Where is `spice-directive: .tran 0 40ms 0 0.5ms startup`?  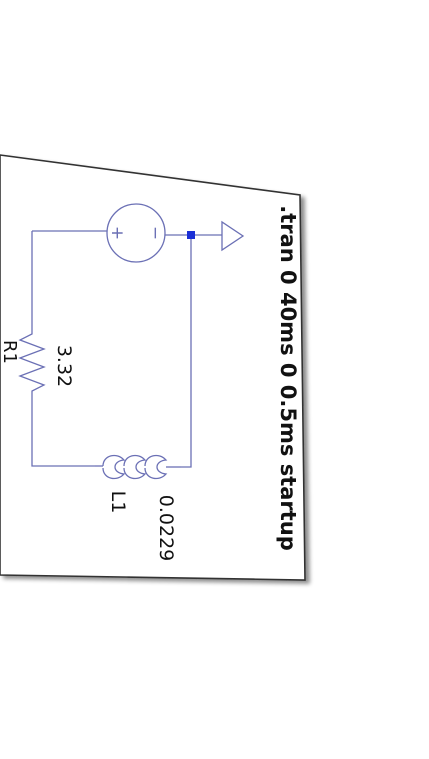 spice-directive: .tran 0 40ms 0 0.5ms startup is located at coordinates (288, 378).